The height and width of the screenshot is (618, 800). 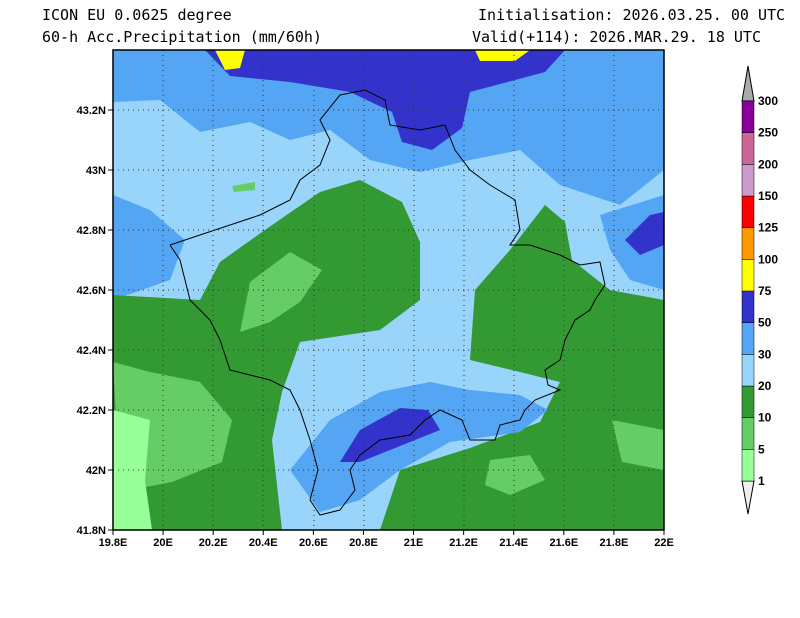 I want to click on lon-tick-label: 19.8E, so click(x=113, y=543).